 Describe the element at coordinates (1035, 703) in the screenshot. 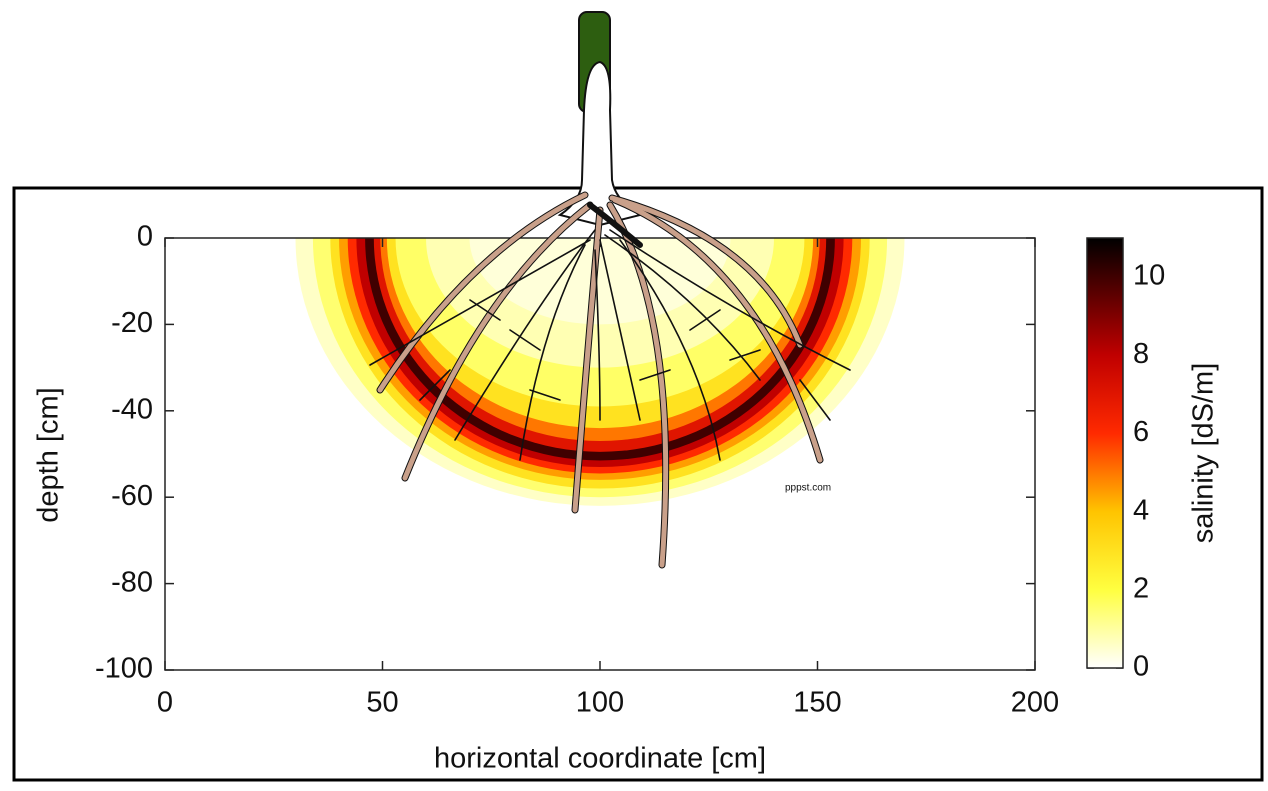

I see `x-tick-label: 200` at that location.